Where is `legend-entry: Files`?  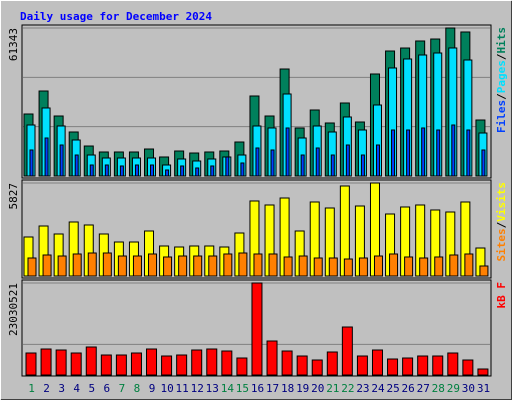 legend-entry: Files is located at coordinates (501, 116).